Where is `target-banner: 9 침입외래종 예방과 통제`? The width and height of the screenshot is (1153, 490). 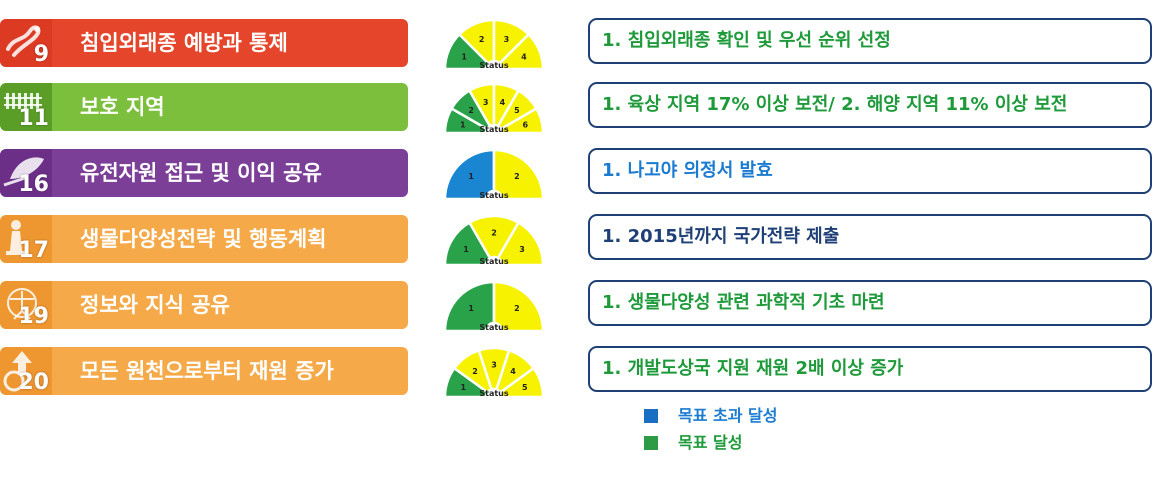
target-banner: 9 침입외래종 예방과 통제 is located at coordinates (204, 43).